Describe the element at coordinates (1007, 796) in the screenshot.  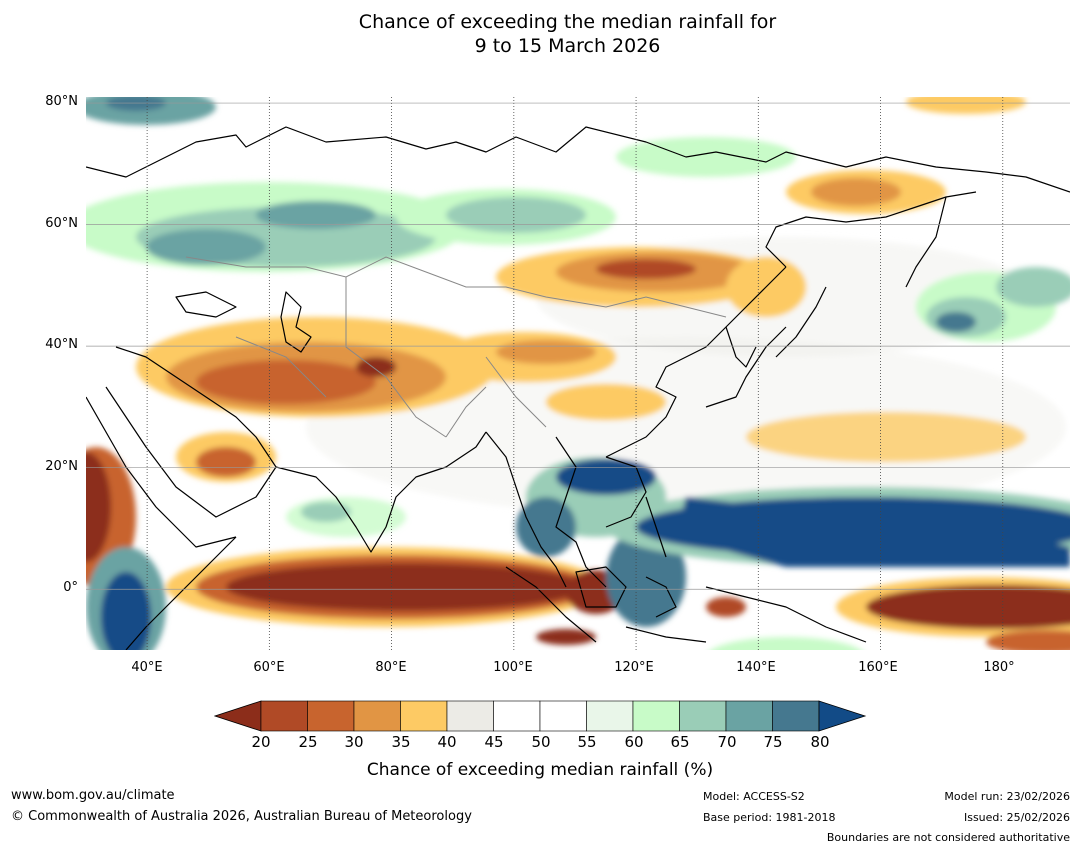
I see `model-run-text: Model run: 23/02/2026` at that location.